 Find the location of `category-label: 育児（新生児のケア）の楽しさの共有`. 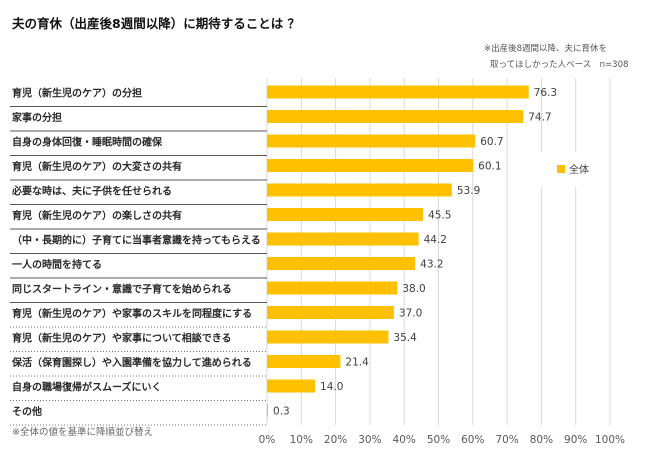

category-label: 育児（新生児のケア）の楽しさの共有 is located at coordinates (97, 215).